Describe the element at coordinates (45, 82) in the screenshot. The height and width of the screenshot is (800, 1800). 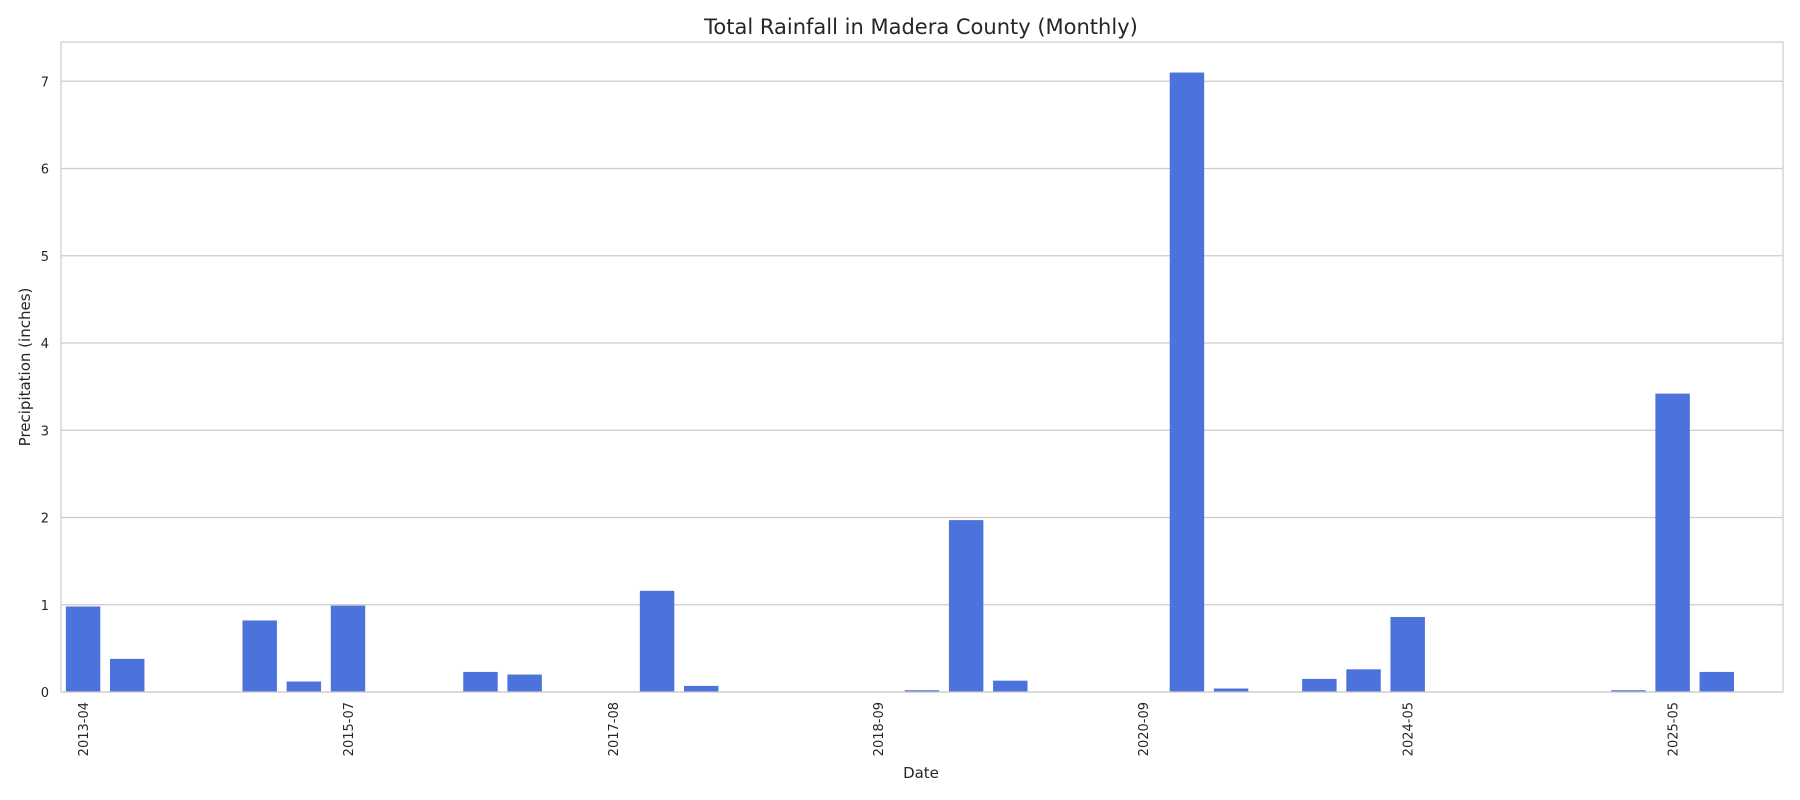
I see `y-tick-label: 7` at that location.